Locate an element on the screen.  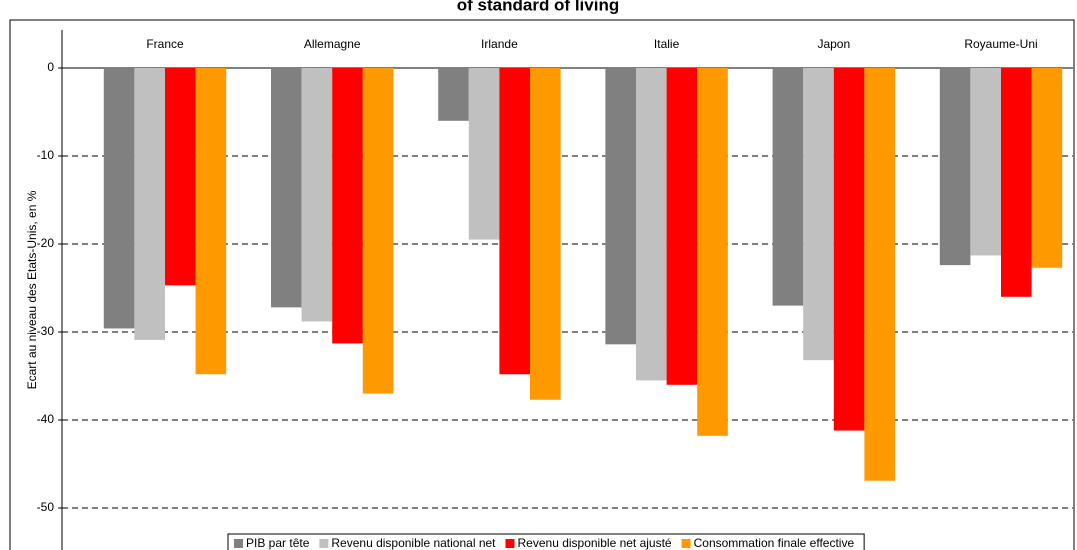
legend-label: Consommation finale effective is located at coordinates (774, 543).